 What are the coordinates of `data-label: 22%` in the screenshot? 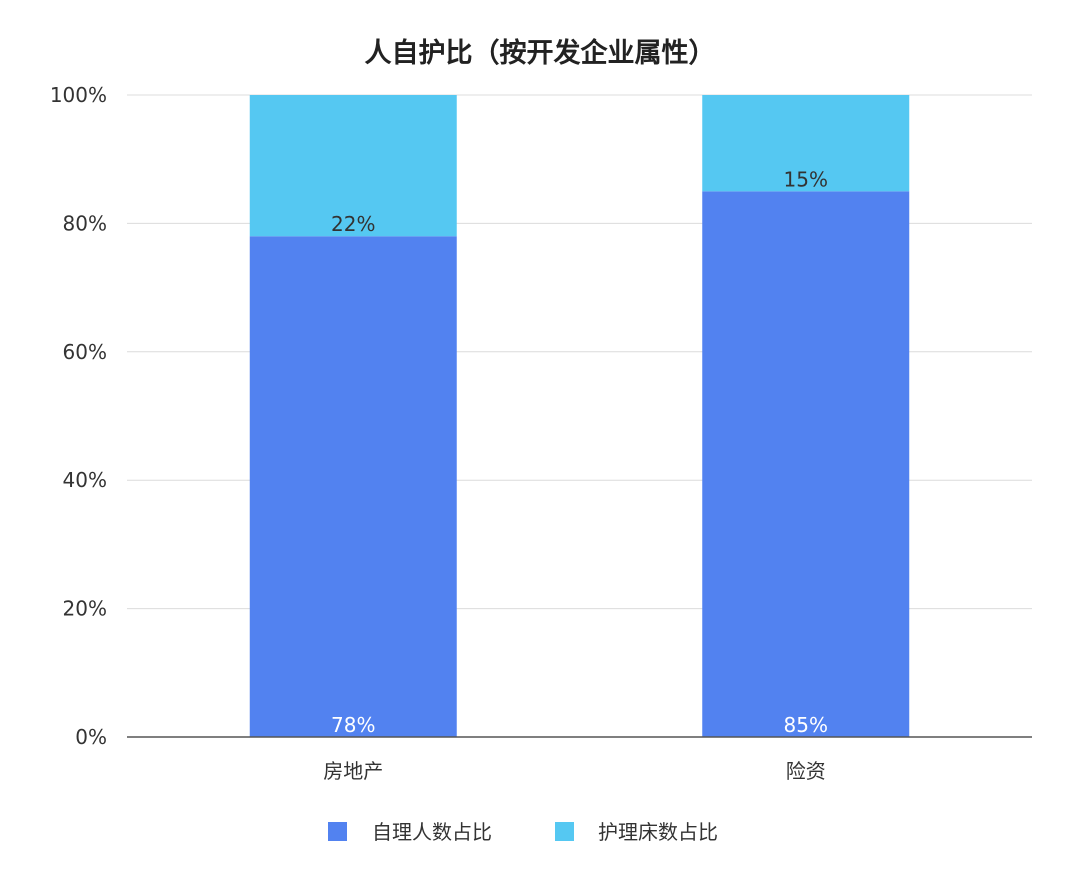 It's located at (353, 224).